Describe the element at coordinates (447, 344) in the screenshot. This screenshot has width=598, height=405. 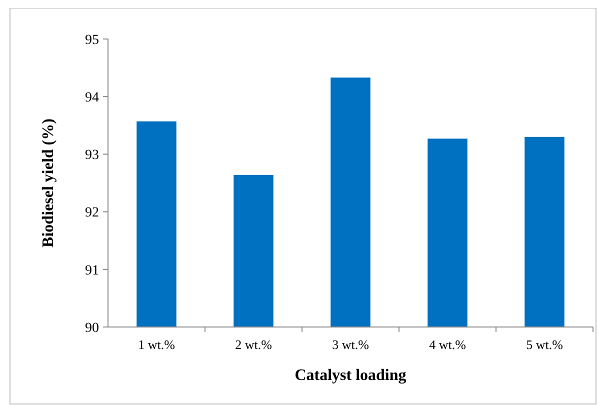
I see `x-tick-label: 4 wt.%` at that location.